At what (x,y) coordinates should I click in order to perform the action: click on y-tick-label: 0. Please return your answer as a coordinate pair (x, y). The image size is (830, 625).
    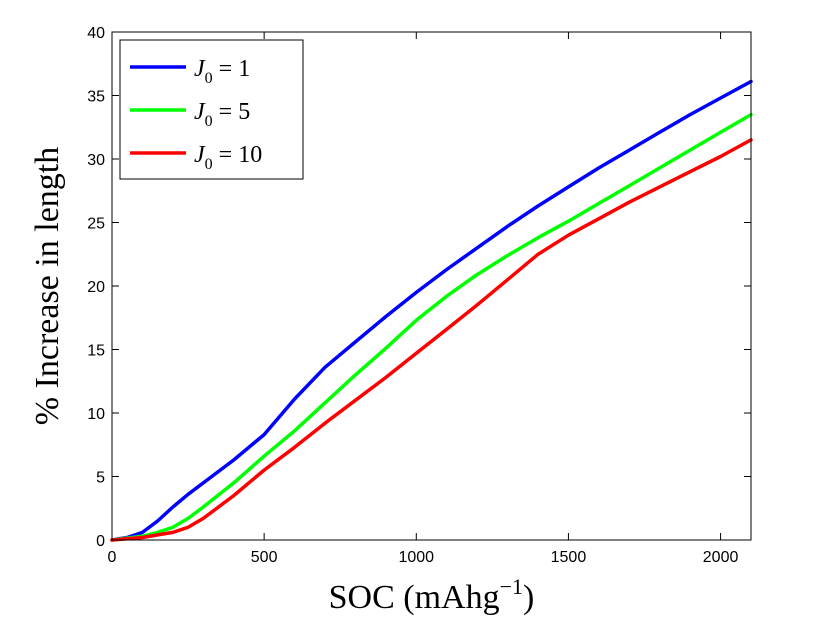
    Looking at the image, I should click on (100, 541).